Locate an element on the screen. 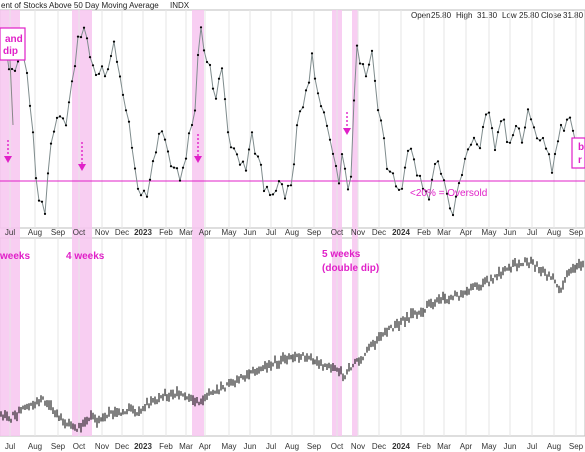  x-tick-label: Jun is located at coordinates (510, 232).